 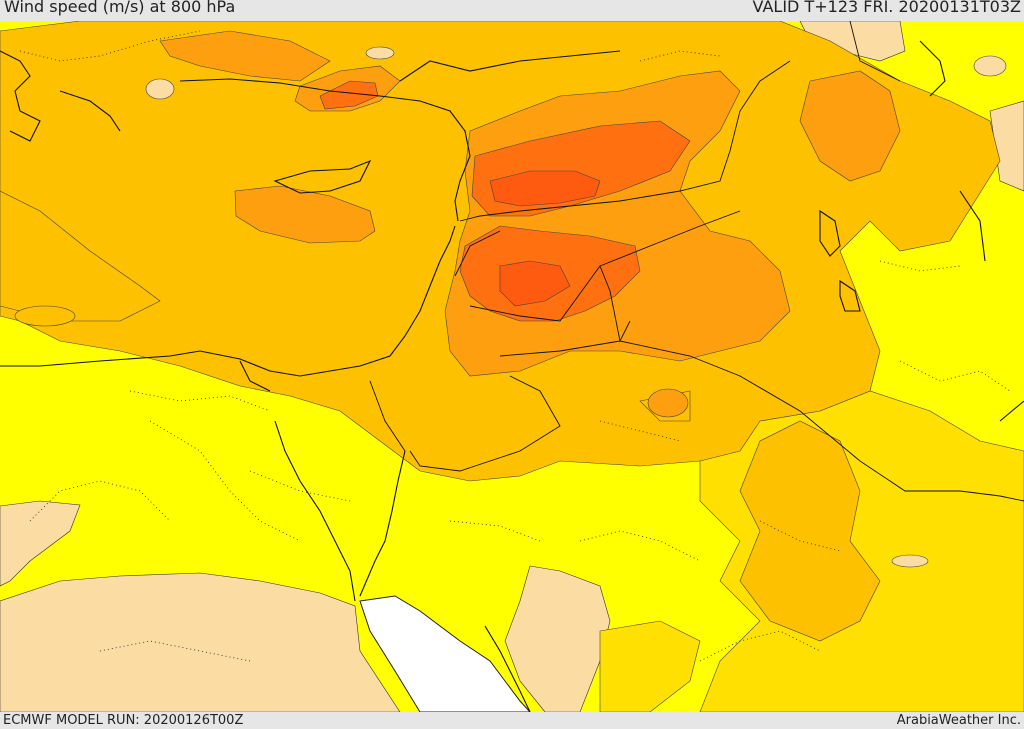 I want to click on field-no-data-red-sea, so click(x=445, y=653).